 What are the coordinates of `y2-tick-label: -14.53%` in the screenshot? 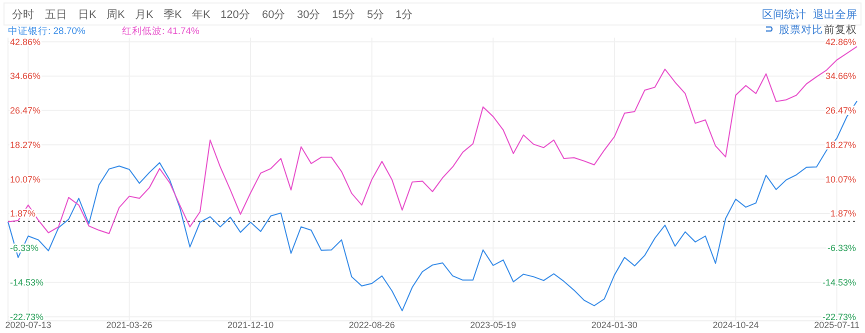 It's located at (839, 282).